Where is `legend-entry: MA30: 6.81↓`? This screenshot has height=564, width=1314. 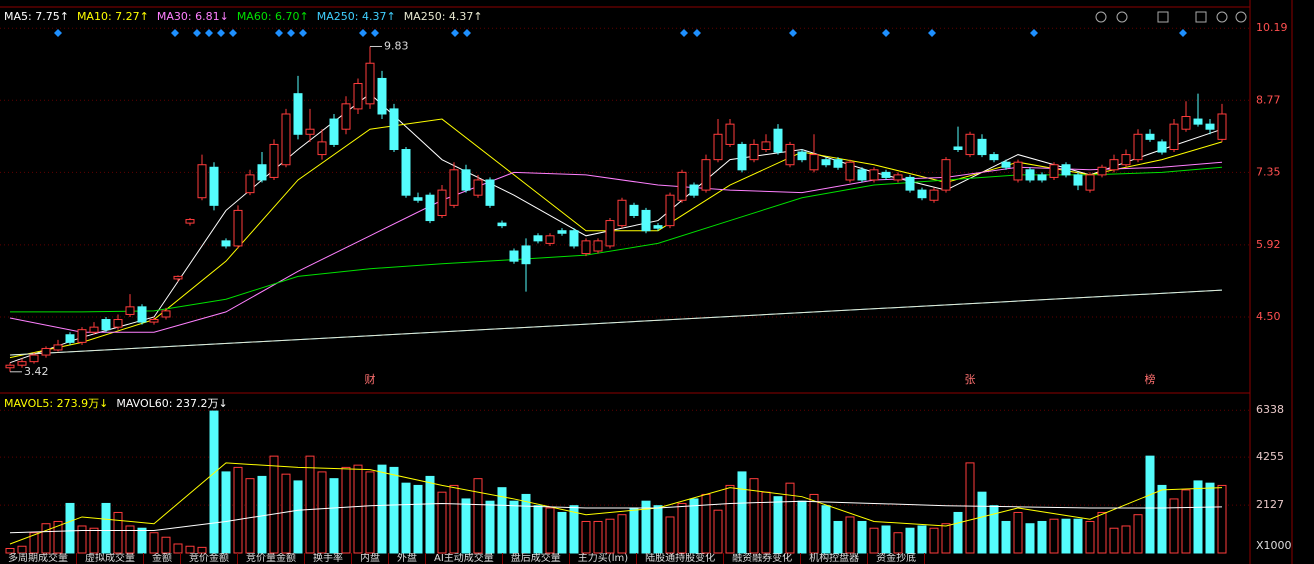 legend-entry: MA30: 6.81↓ is located at coordinates (192, 16).